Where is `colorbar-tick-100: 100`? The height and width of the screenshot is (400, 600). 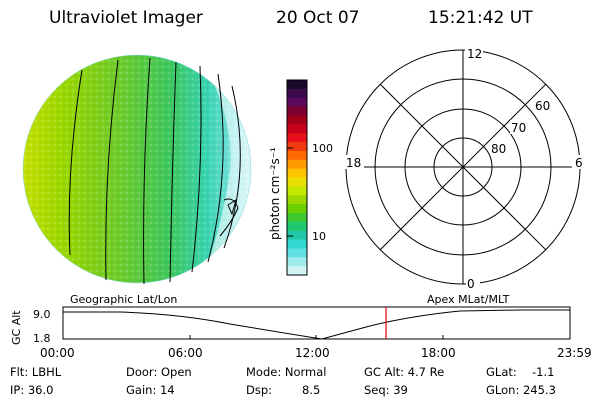 colorbar-tick-100: 100 is located at coordinates (322, 148).